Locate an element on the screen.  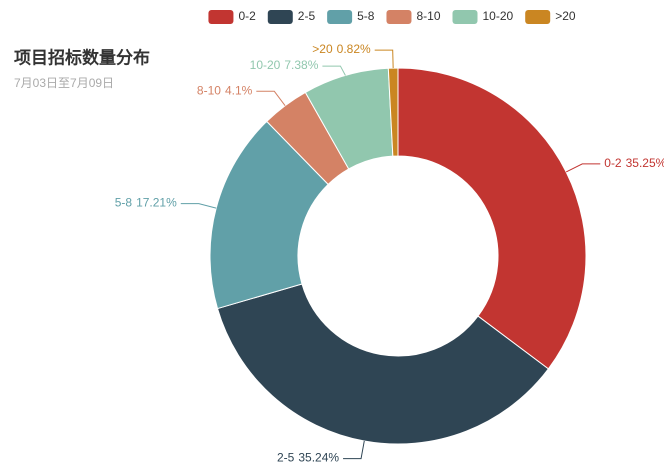
legend-label: 0-2 is located at coordinates (247, 16).